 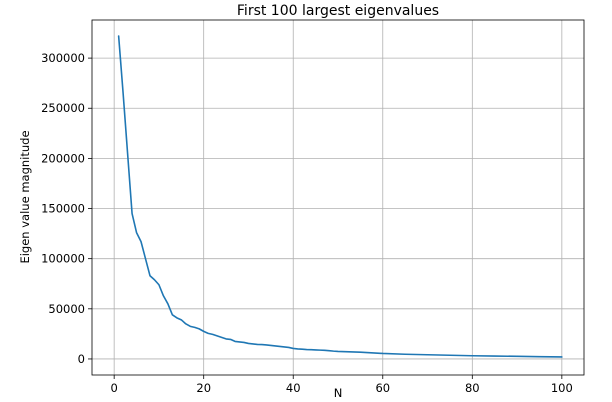 I want to click on x-tick-label: 60, so click(x=382, y=388).